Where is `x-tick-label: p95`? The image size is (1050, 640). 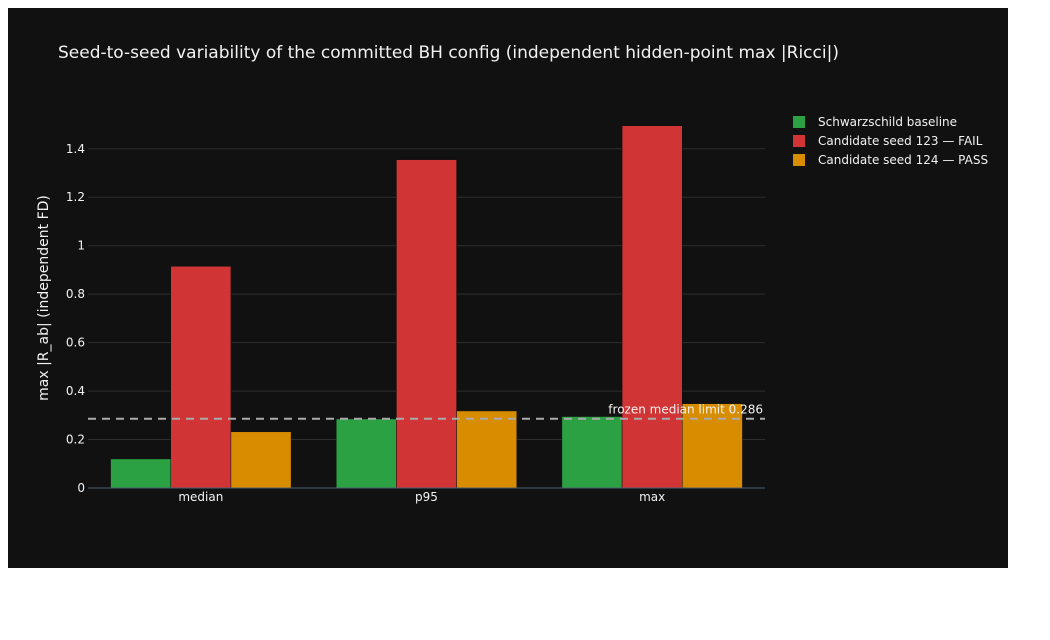 x-tick-label: p95 is located at coordinates (426, 497).